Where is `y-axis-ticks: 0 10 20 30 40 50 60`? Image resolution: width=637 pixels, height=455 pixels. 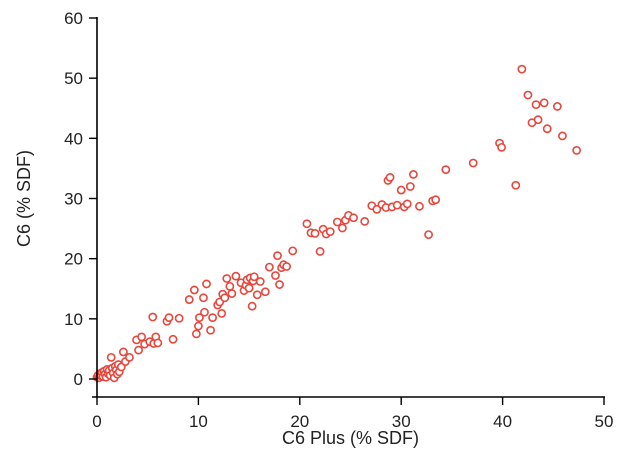 y-axis-ticks: 0 10 20 30 40 50 60 is located at coordinates (80, 199).